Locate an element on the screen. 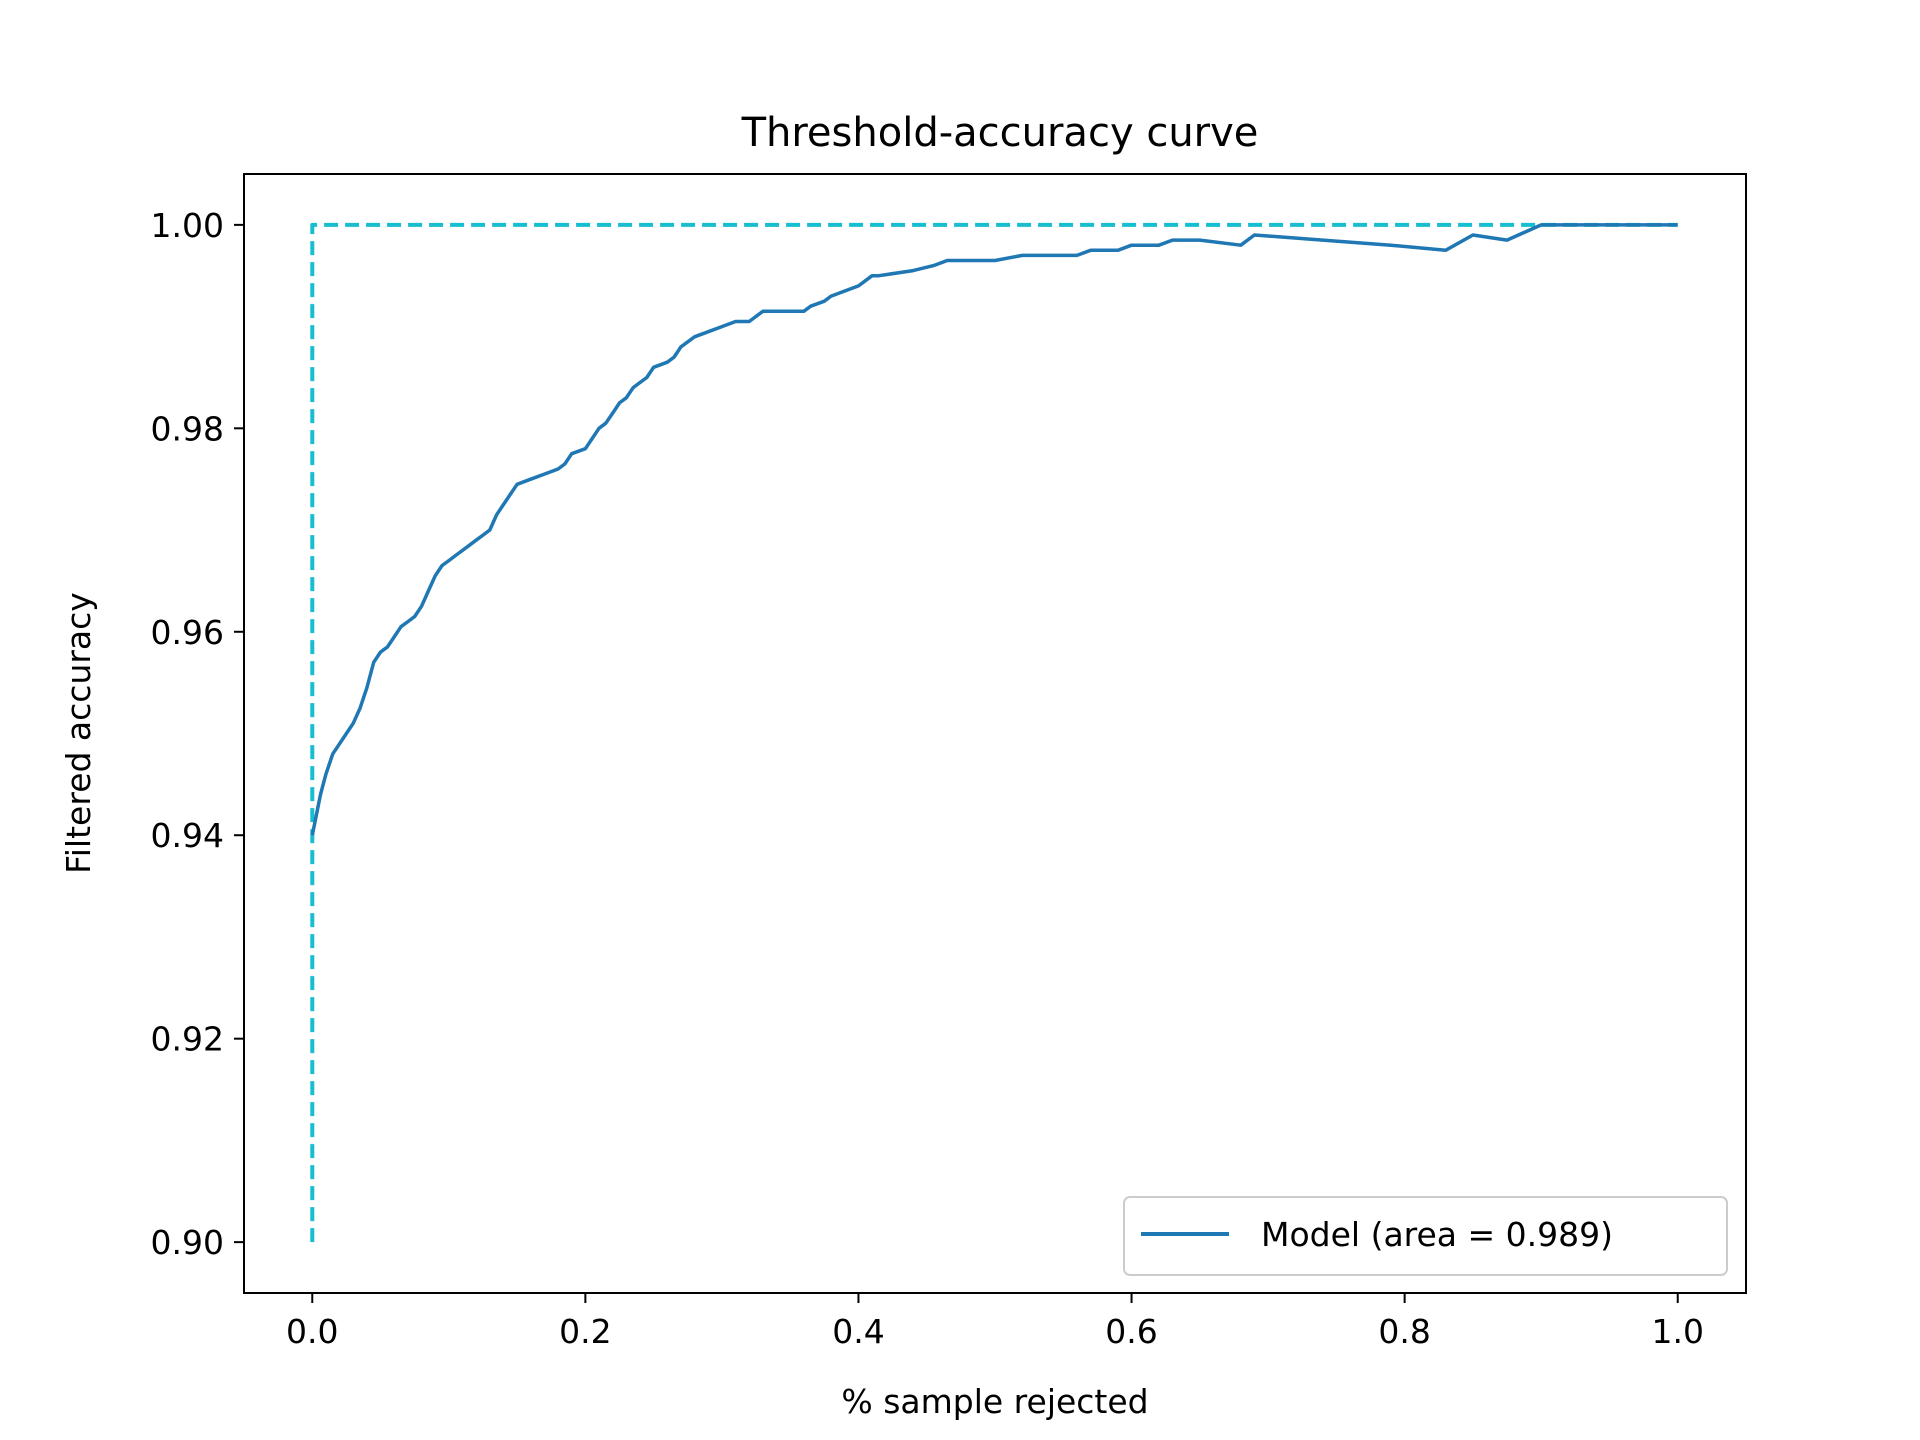 The image size is (1920, 1440). legend: Model (area = 0.989) is located at coordinates (1425, 1236).